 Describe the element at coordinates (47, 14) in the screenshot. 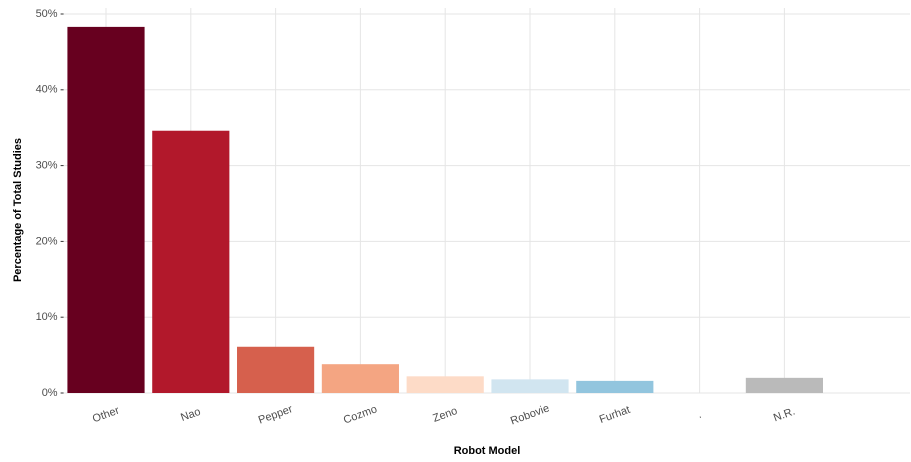

I see `y-tick-label: 50%` at that location.